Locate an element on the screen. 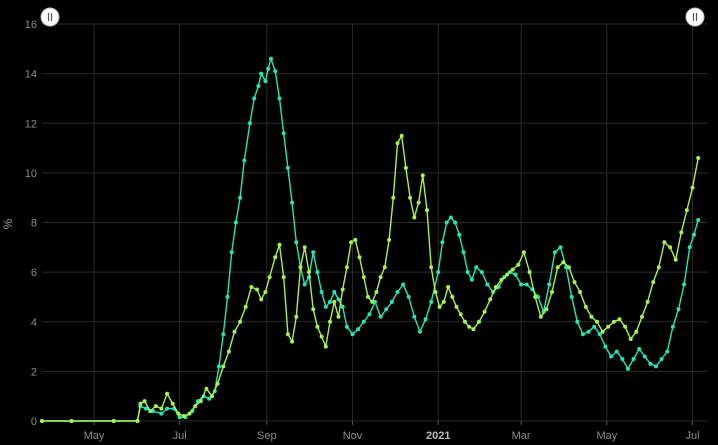 The height and width of the screenshot is (445, 718). range-handle-right is located at coordinates (695, 17).